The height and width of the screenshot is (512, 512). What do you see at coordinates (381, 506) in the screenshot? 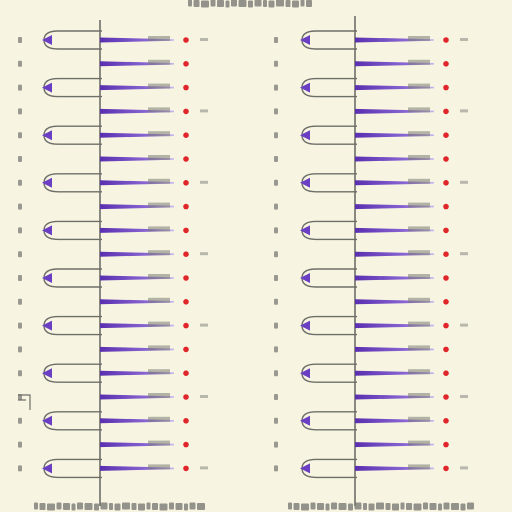
I see `footer-text-right-illegible` at bounding box center [381, 506].